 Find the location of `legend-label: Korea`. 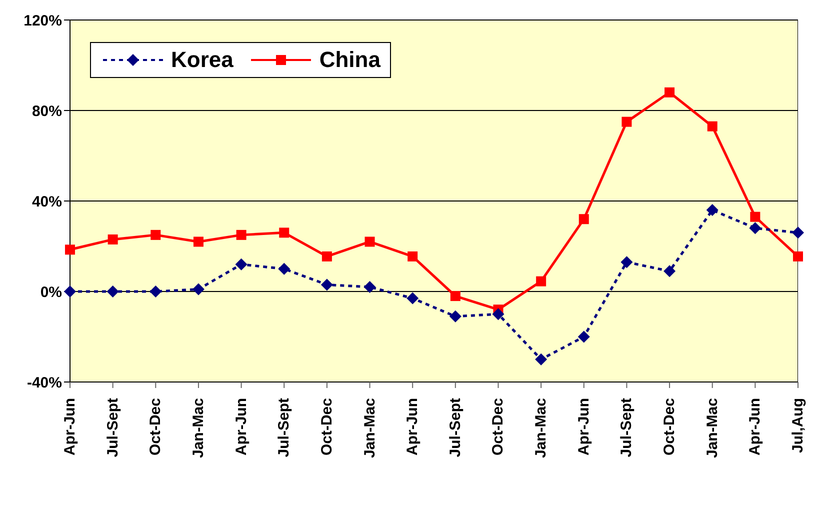

legend-label: Korea is located at coordinates (202, 60).